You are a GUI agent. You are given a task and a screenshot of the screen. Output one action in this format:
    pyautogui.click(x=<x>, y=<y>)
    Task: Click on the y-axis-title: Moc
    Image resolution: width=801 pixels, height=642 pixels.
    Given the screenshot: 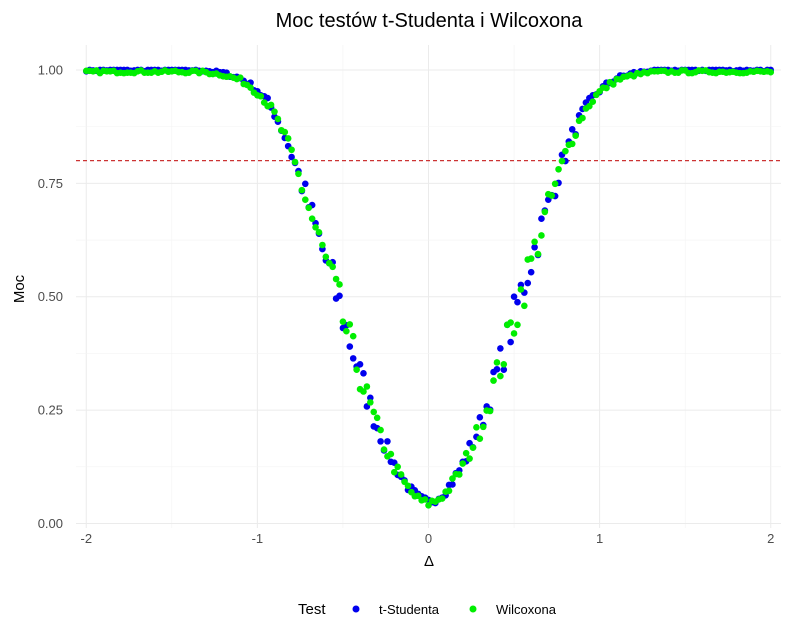 What is the action you would take?
    pyautogui.click(x=19, y=288)
    